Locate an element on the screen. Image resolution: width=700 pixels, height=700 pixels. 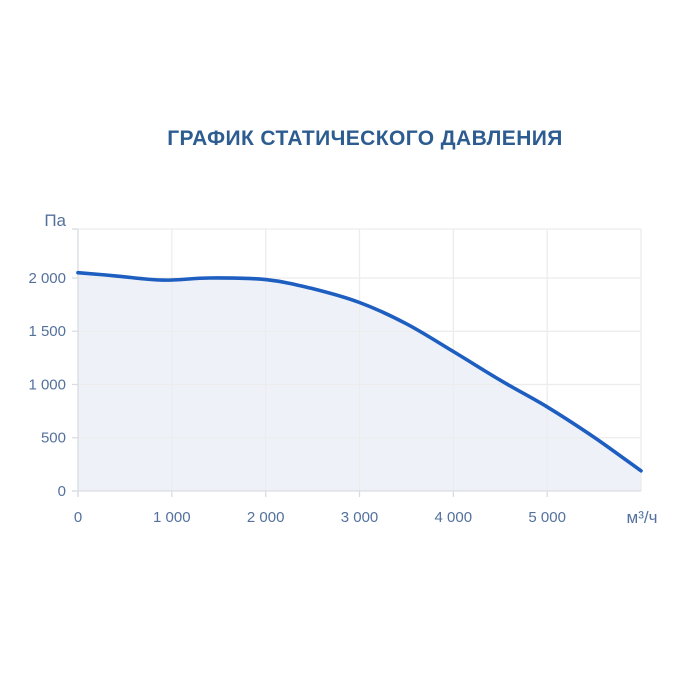
x-tick-label: 0 is located at coordinates (78, 517).